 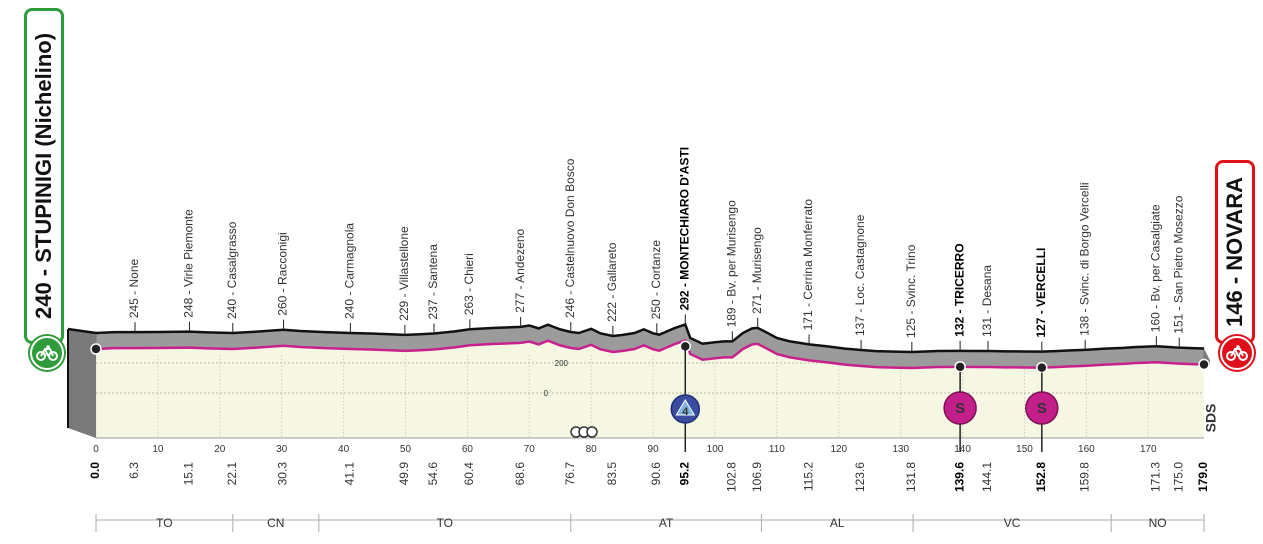 What do you see at coordinates (546, 393) in the screenshot?
I see `y-tick-label: 0` at bounding box center [546, 393].